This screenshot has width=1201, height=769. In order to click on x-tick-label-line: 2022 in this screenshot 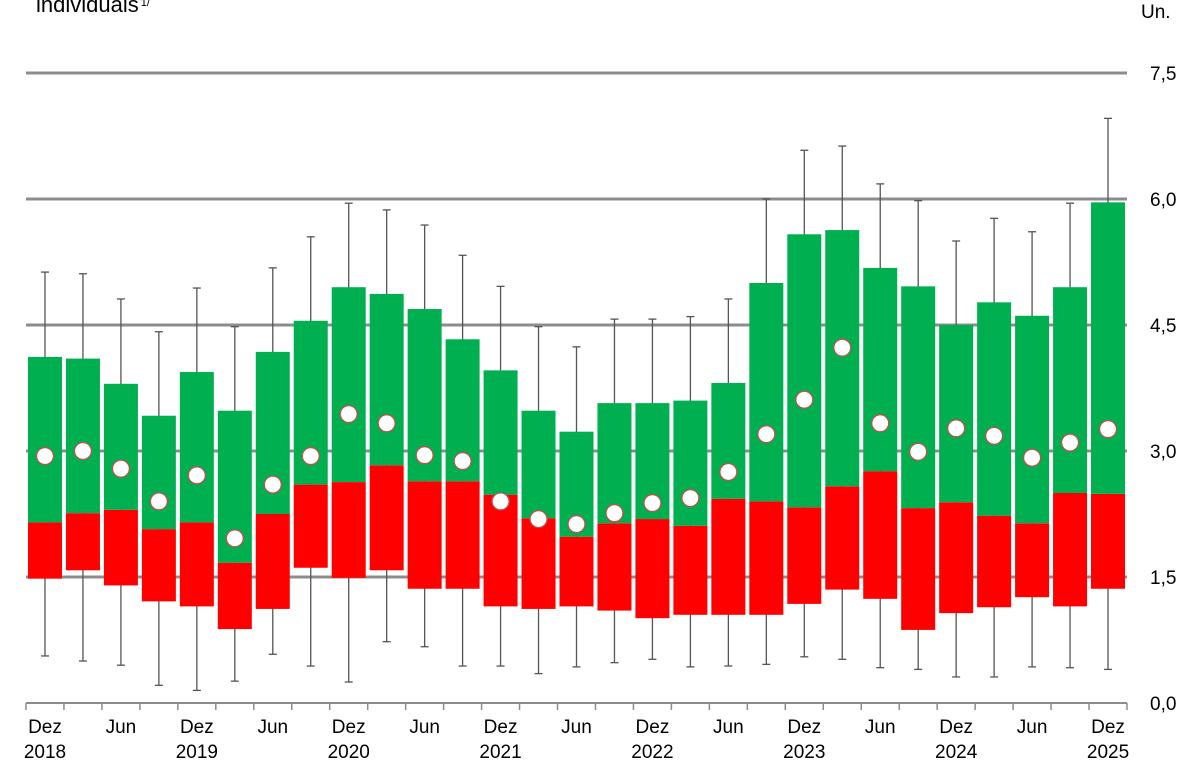, I will do `click(652, 752)`.